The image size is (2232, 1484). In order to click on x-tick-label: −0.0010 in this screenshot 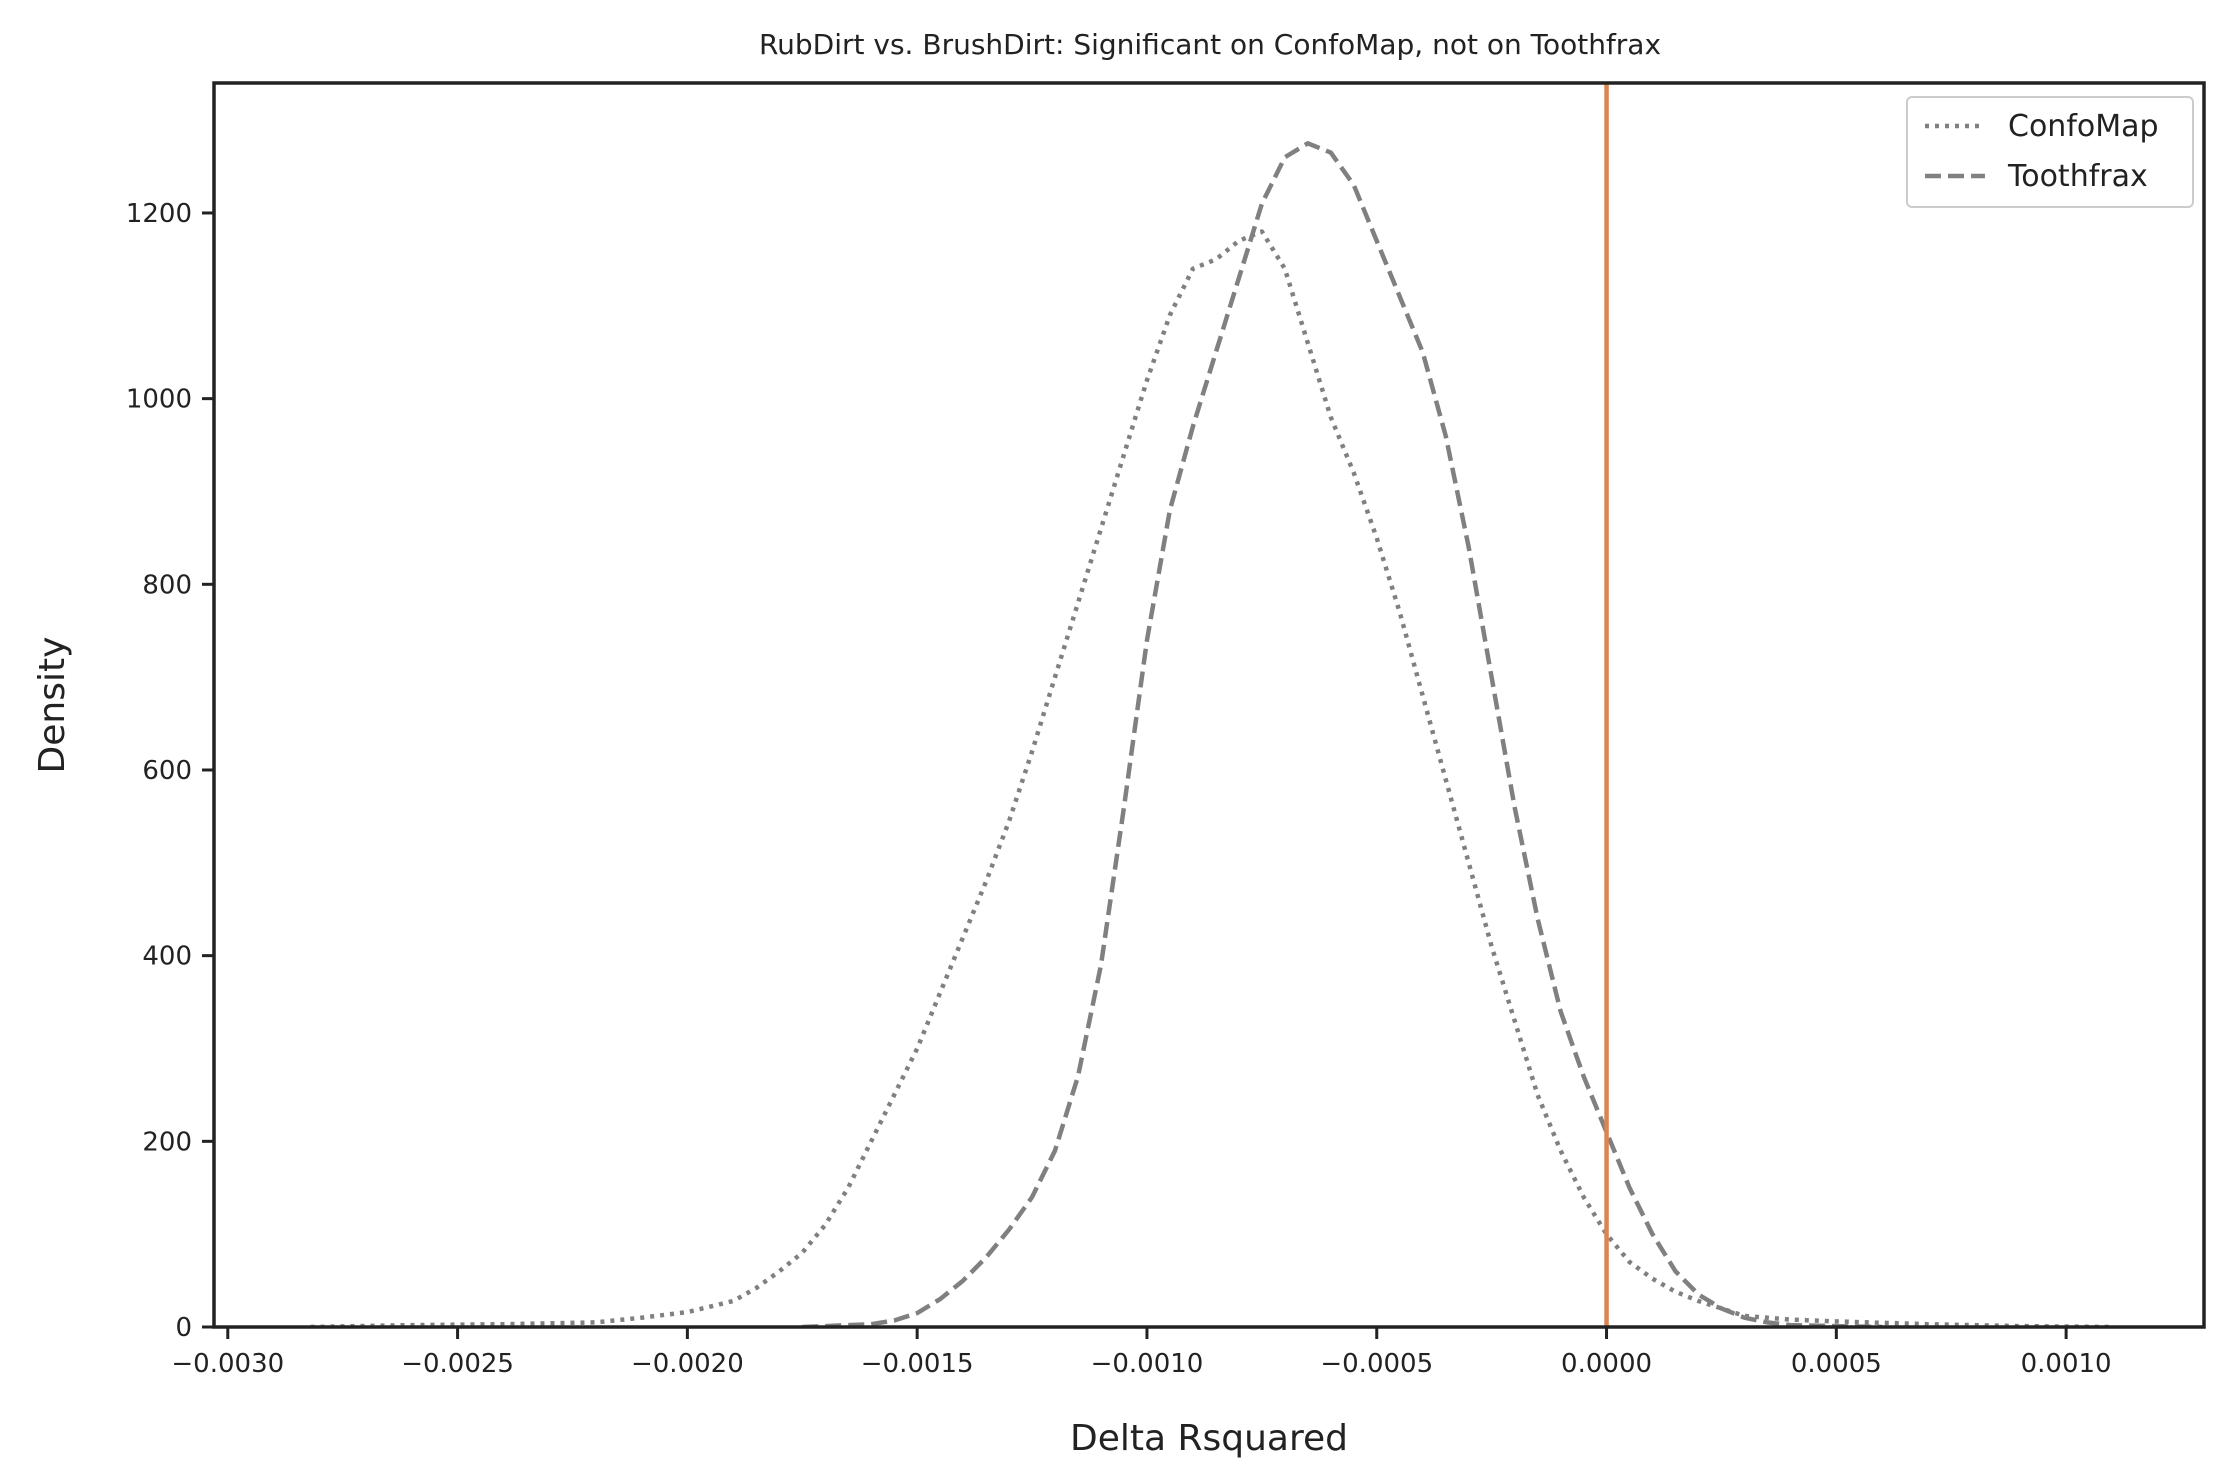, I will do `click(1147, 1364)`.